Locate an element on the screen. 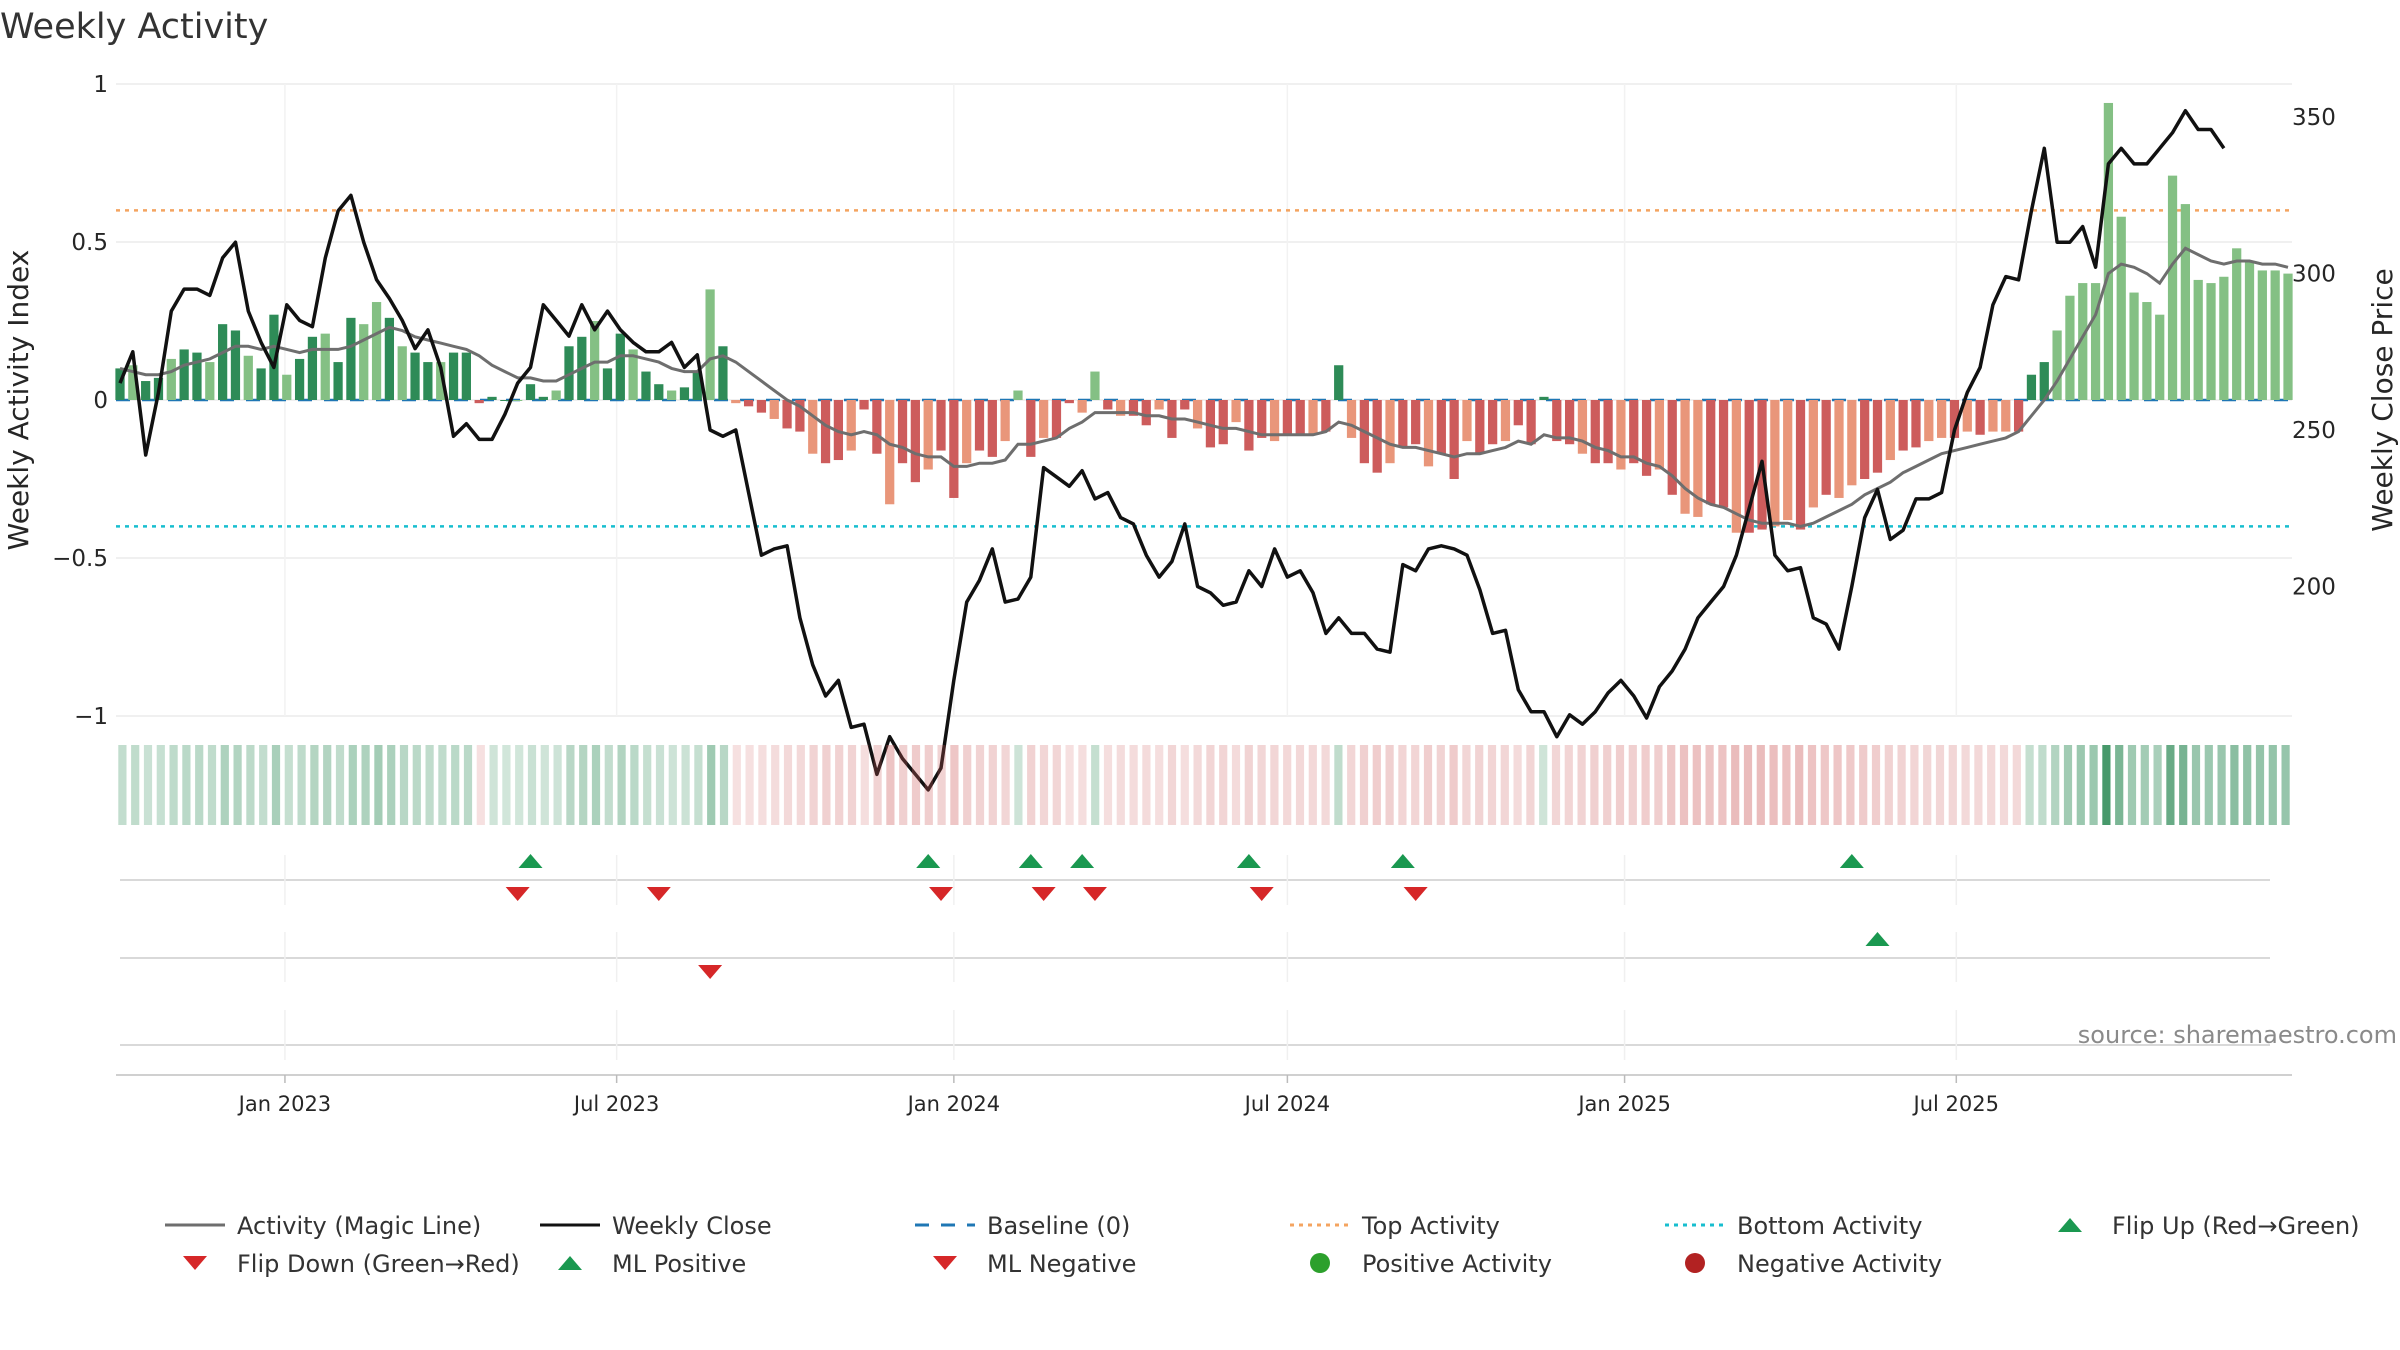  ml-negative-marker is located at coordinates (710, 972).